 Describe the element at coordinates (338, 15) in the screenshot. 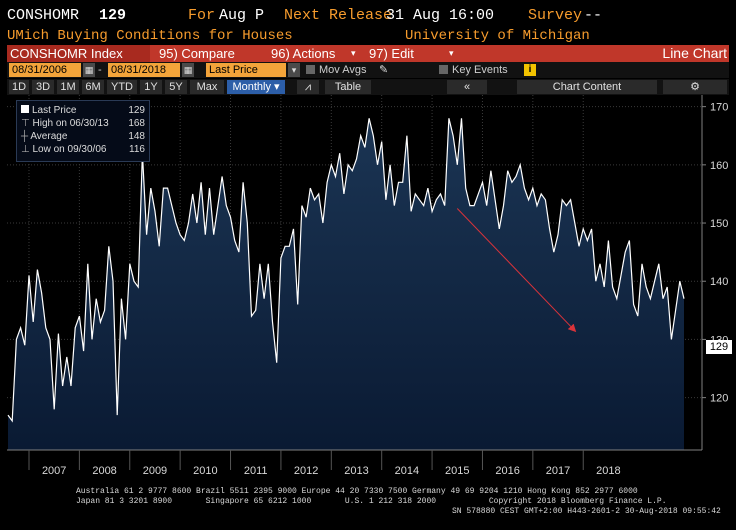

I see `next-release-label: Next Release` at that location.